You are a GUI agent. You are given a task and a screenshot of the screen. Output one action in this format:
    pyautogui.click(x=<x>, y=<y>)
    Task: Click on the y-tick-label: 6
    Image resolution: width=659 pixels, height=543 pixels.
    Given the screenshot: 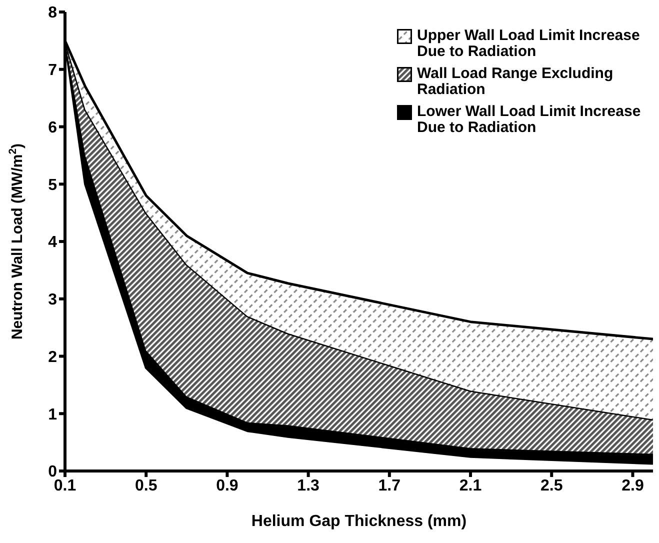 What is the action you would take?
    pyautogui.click(x=53, y=127)
    